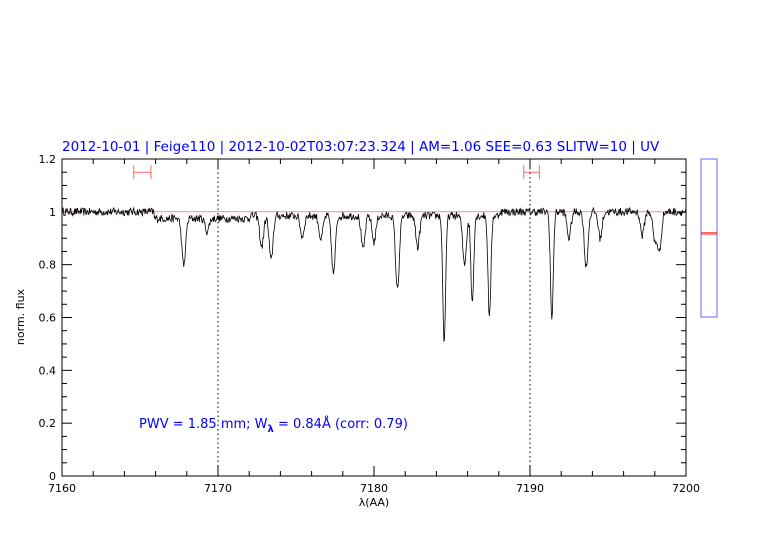  I want to click on y-tick-label: 1.2, so click(48, 159).